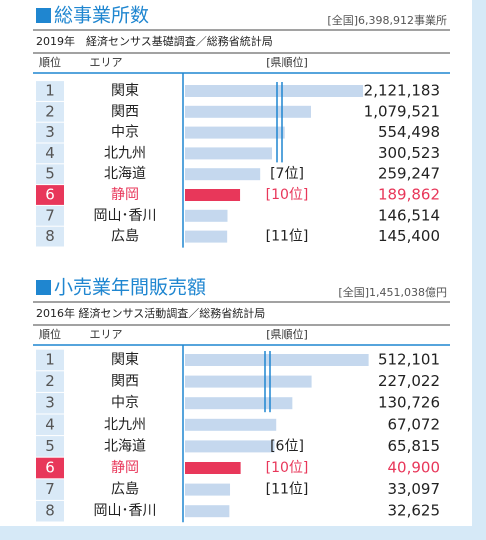 The height and width of the screenshot is (540, 486). Describe the element at coordinates (130, 288) in the screenshot. I see `title: 小売業年間販売額` at that location.